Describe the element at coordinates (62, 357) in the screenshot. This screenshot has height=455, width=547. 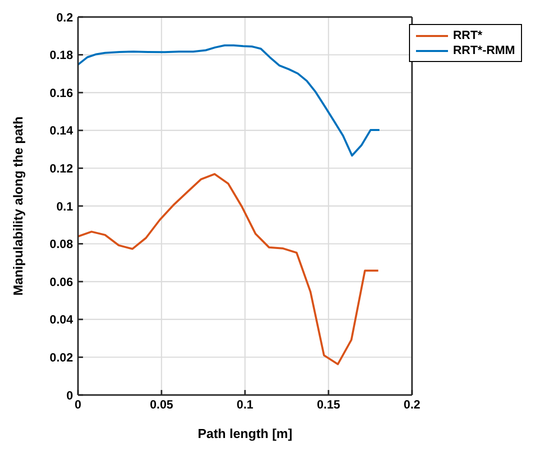
I see `y-tick-label: 0.02` at that location.